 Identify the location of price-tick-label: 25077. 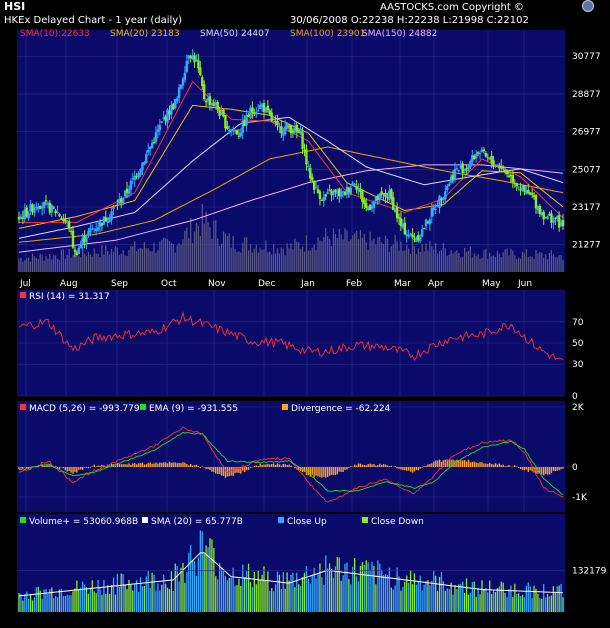
(586, 170).